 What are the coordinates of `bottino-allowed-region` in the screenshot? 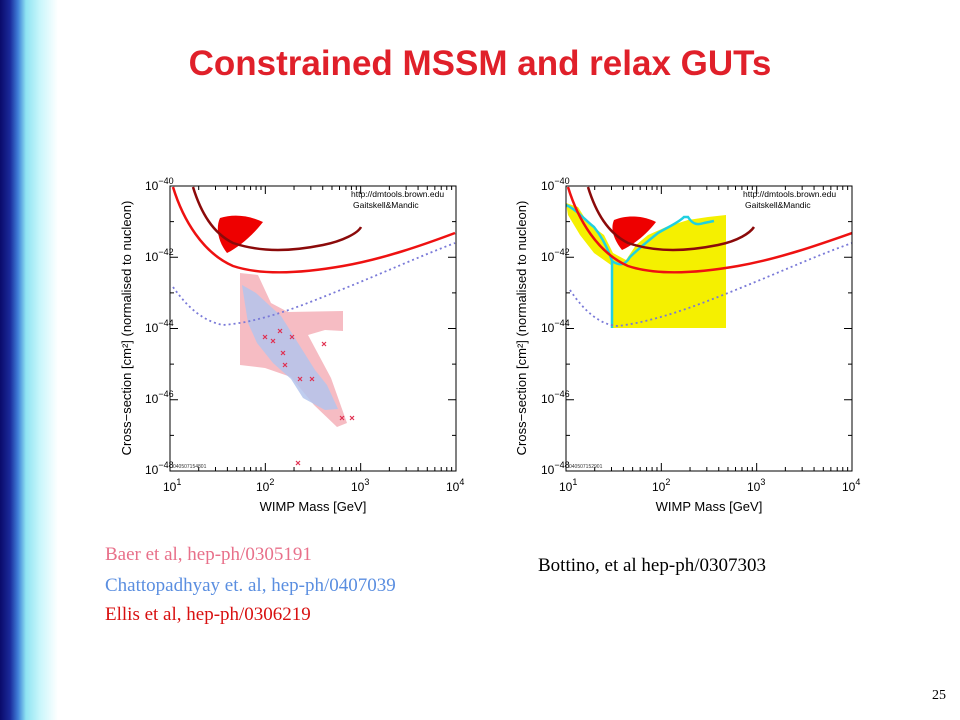 It's located at (646, 265).